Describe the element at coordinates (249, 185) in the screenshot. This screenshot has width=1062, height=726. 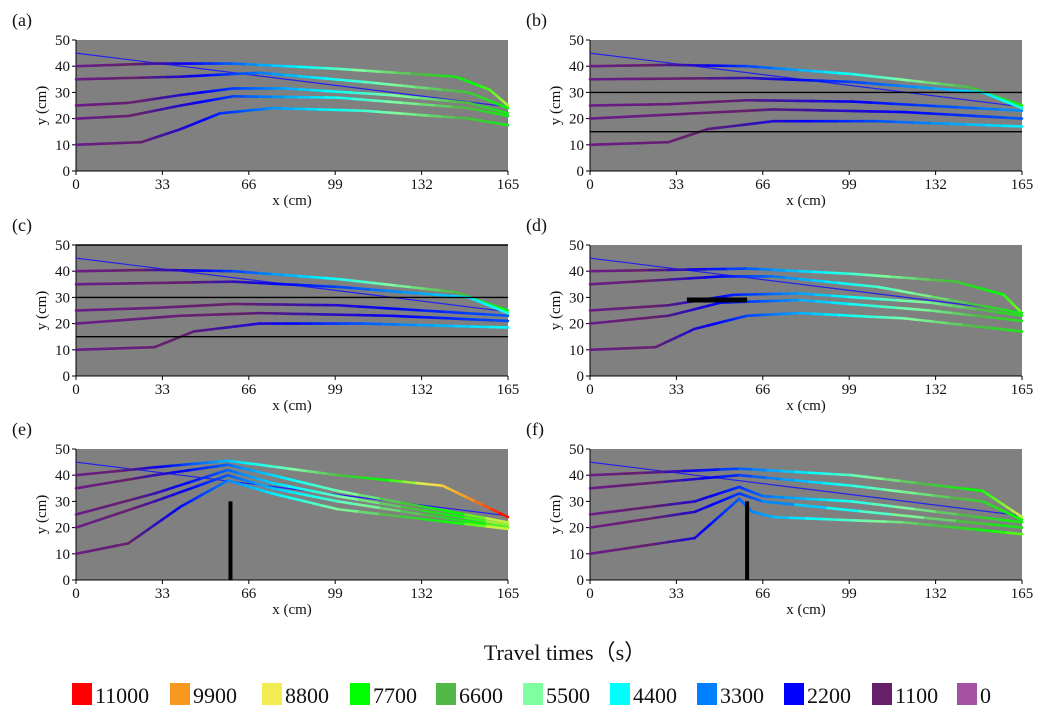
I see `x-tick-label: 66` at that location.